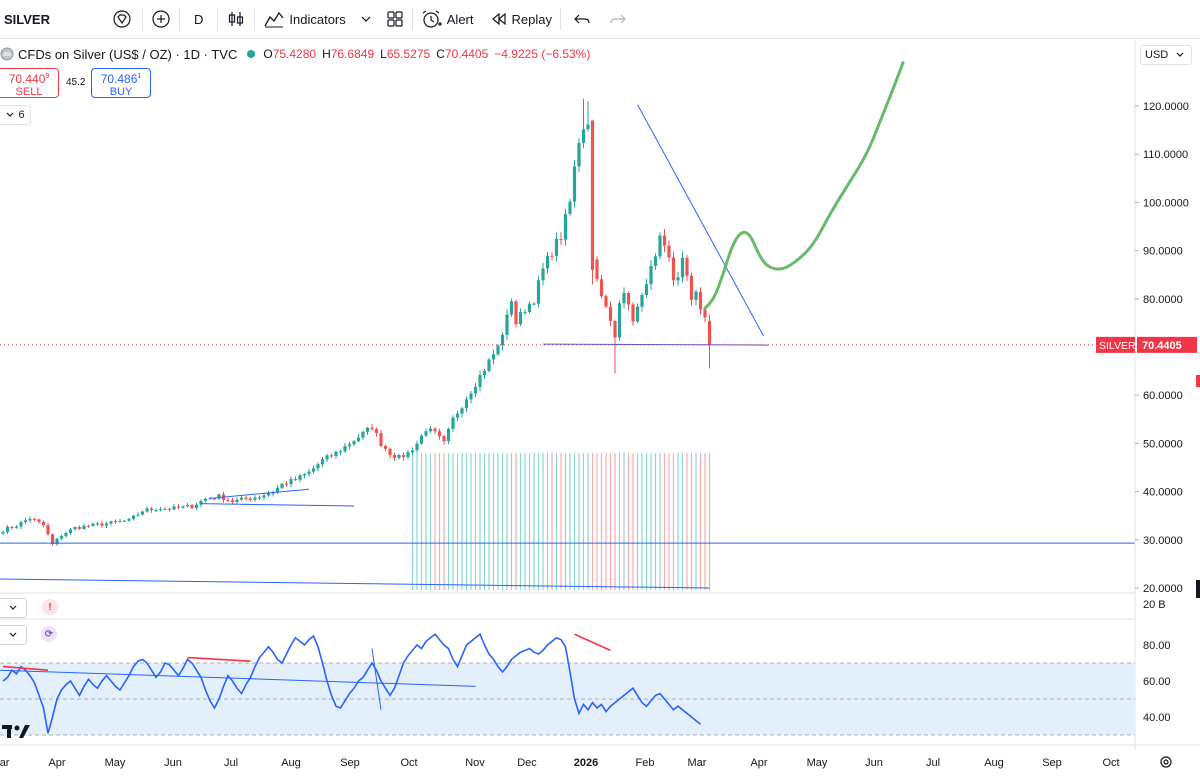 This screenshot has width=1200, height=779. I want to click on refresh-icon: ⟳, so click(49, 634).